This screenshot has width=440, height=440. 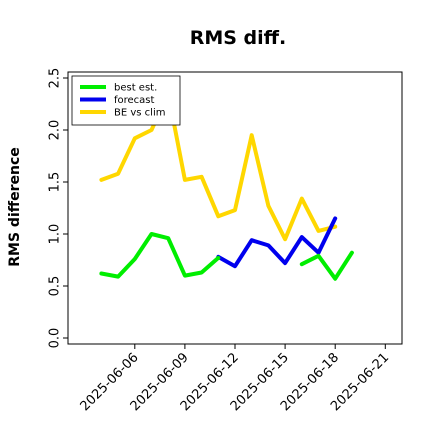 I want to click on chart-title: RMS diff., so click(x=238, y=38).